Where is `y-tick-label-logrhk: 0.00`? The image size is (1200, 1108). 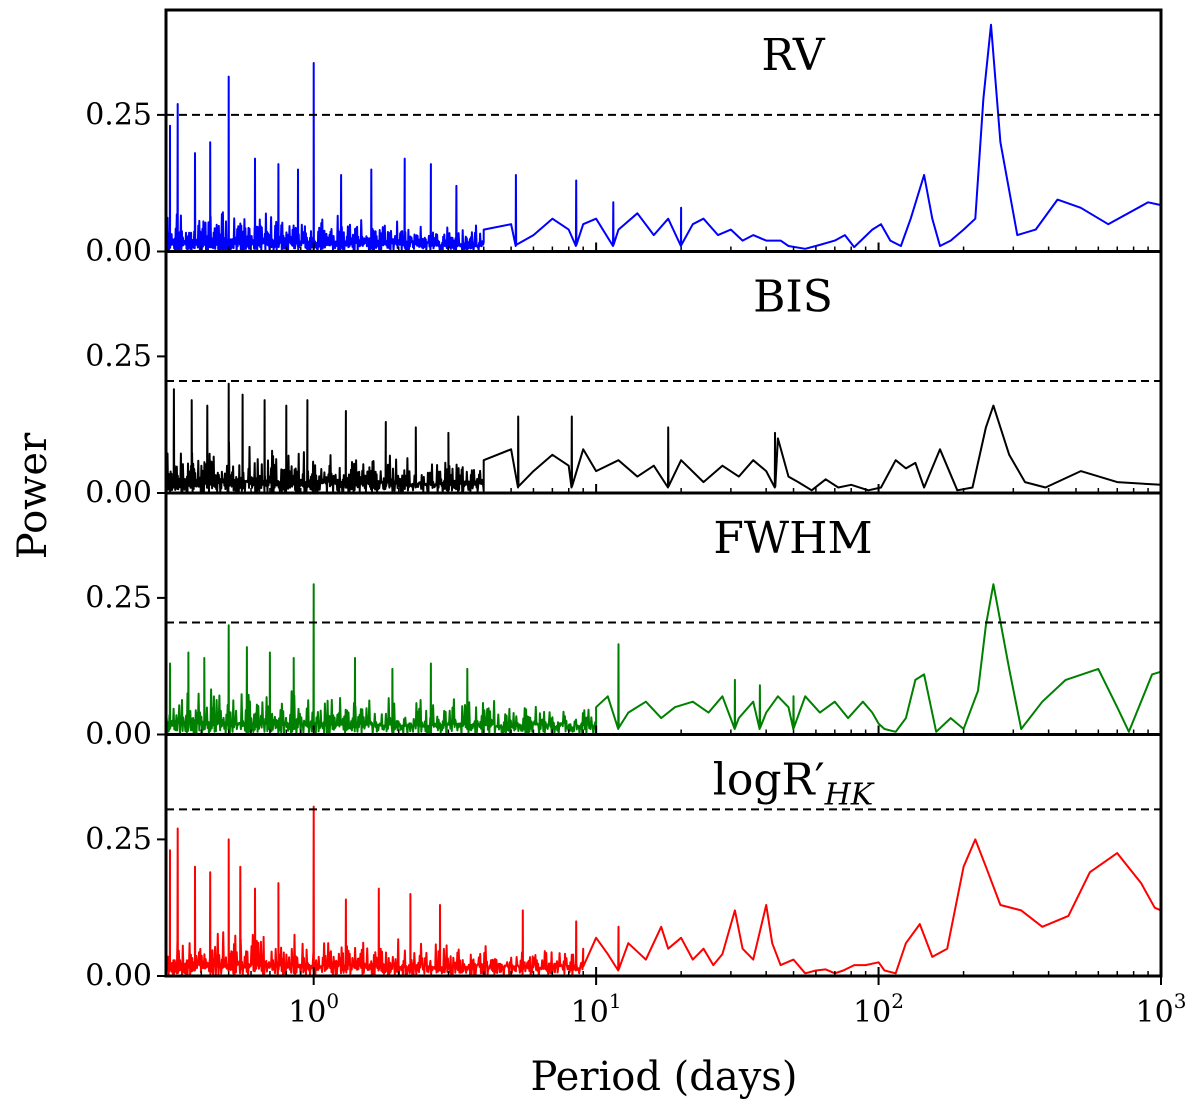
y-tick-label-logrhk: 0.00 is located at coordinates (118, 976).